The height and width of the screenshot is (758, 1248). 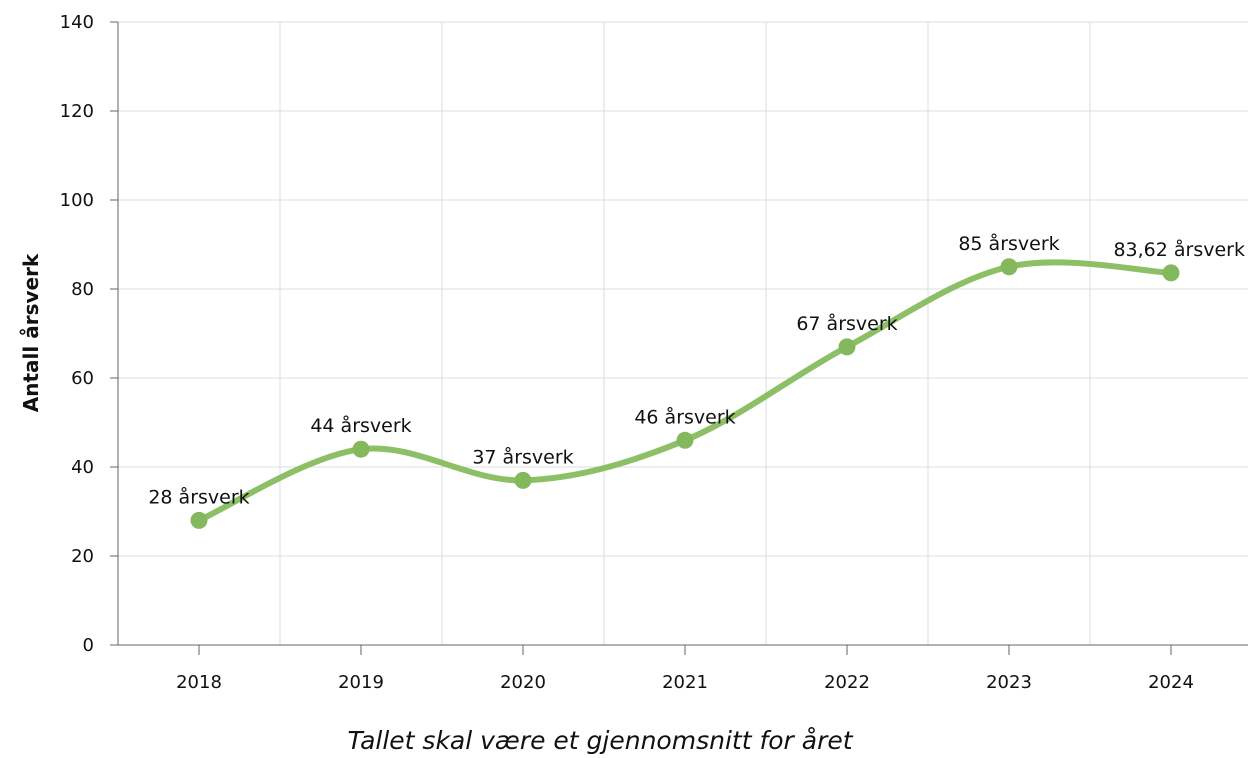 I want to click on data-label: 44 årsverk, so click(x=360, y=425).